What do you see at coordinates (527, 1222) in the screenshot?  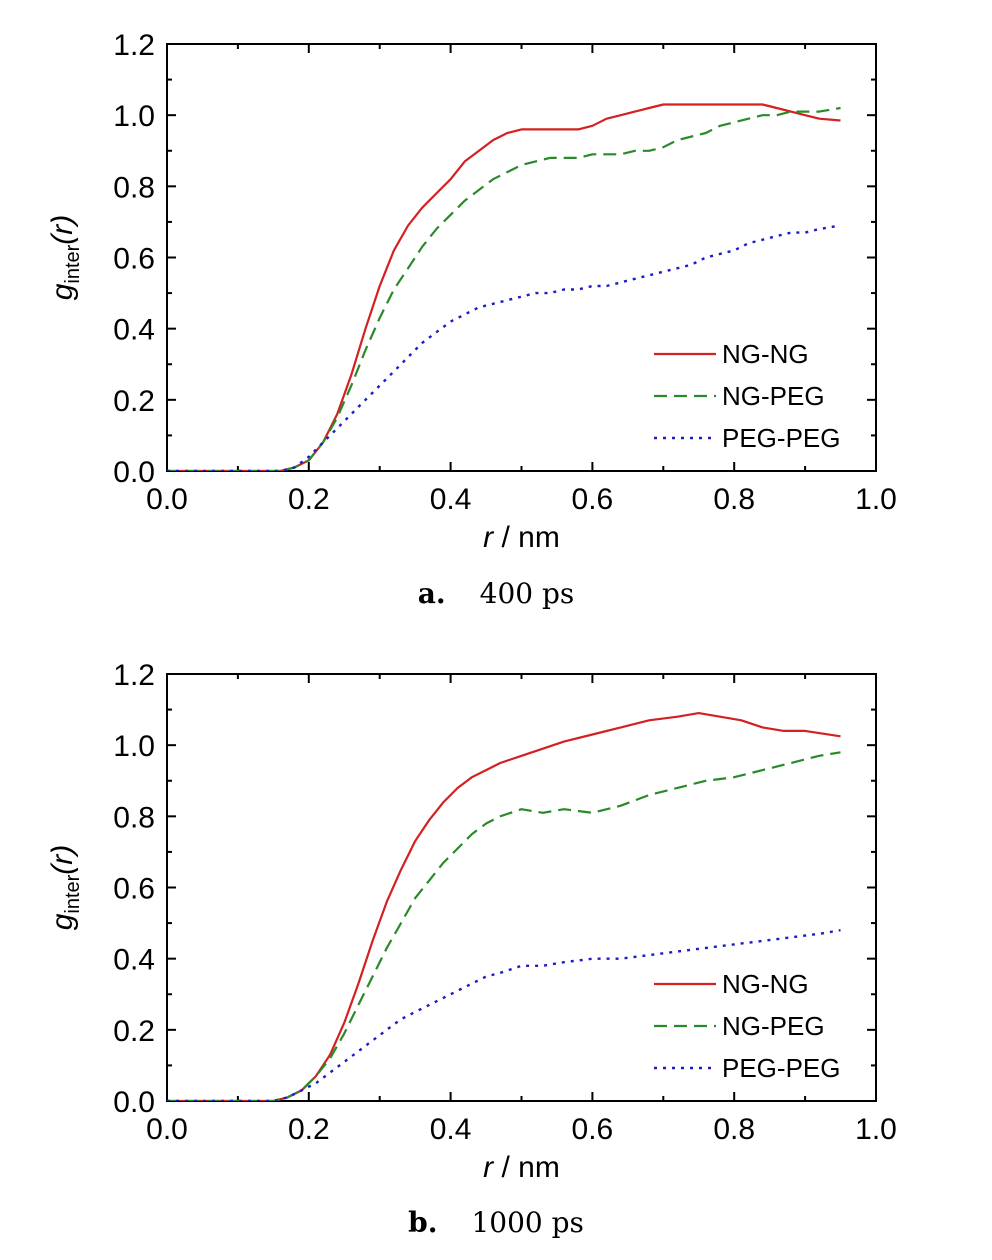 I see `panel-caption-time: 1000 ps` at bounding box center [527, 1222].